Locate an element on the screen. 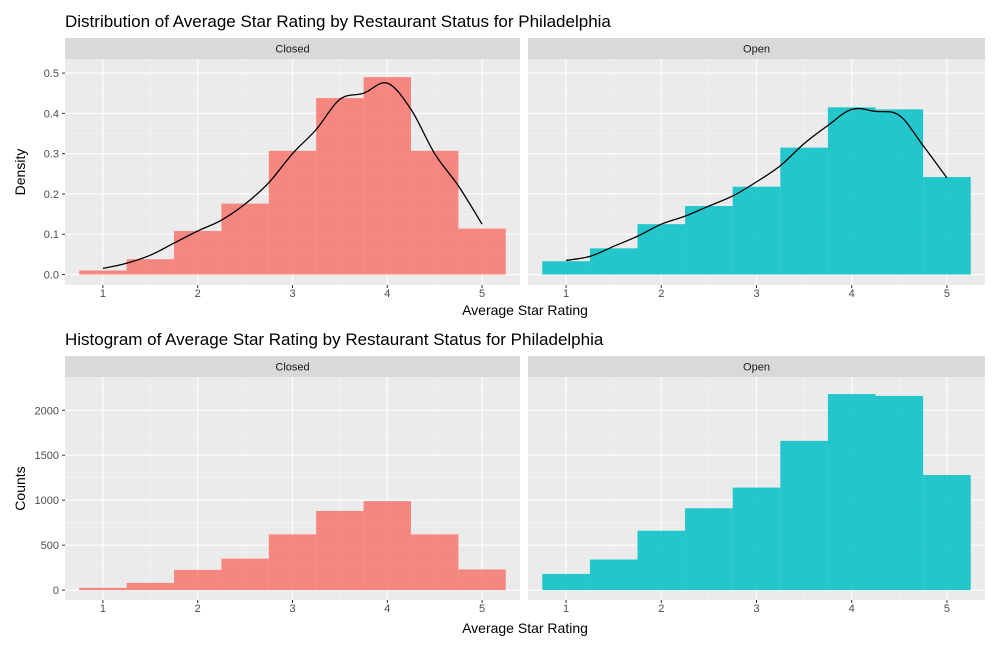  y-tick-label: 0.0 is located at coordinates (51, 276).